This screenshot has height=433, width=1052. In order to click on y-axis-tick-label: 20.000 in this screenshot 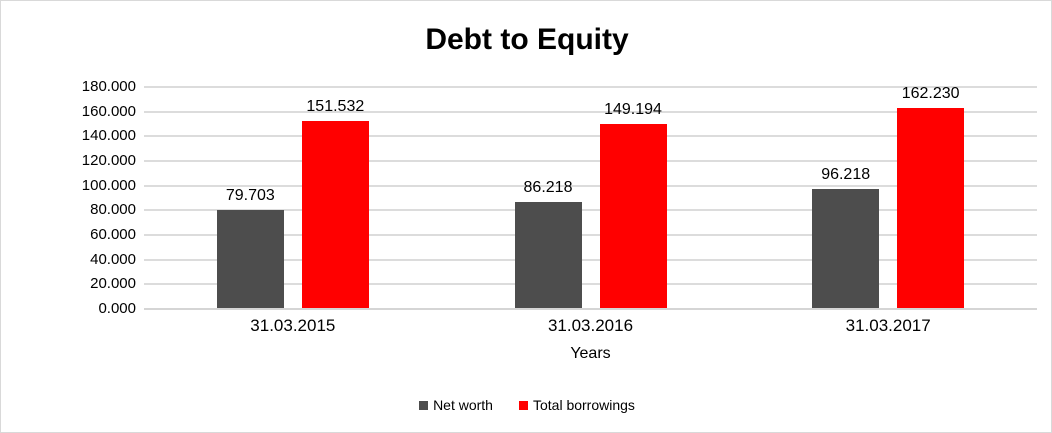, I will do `click(113, 284)`.